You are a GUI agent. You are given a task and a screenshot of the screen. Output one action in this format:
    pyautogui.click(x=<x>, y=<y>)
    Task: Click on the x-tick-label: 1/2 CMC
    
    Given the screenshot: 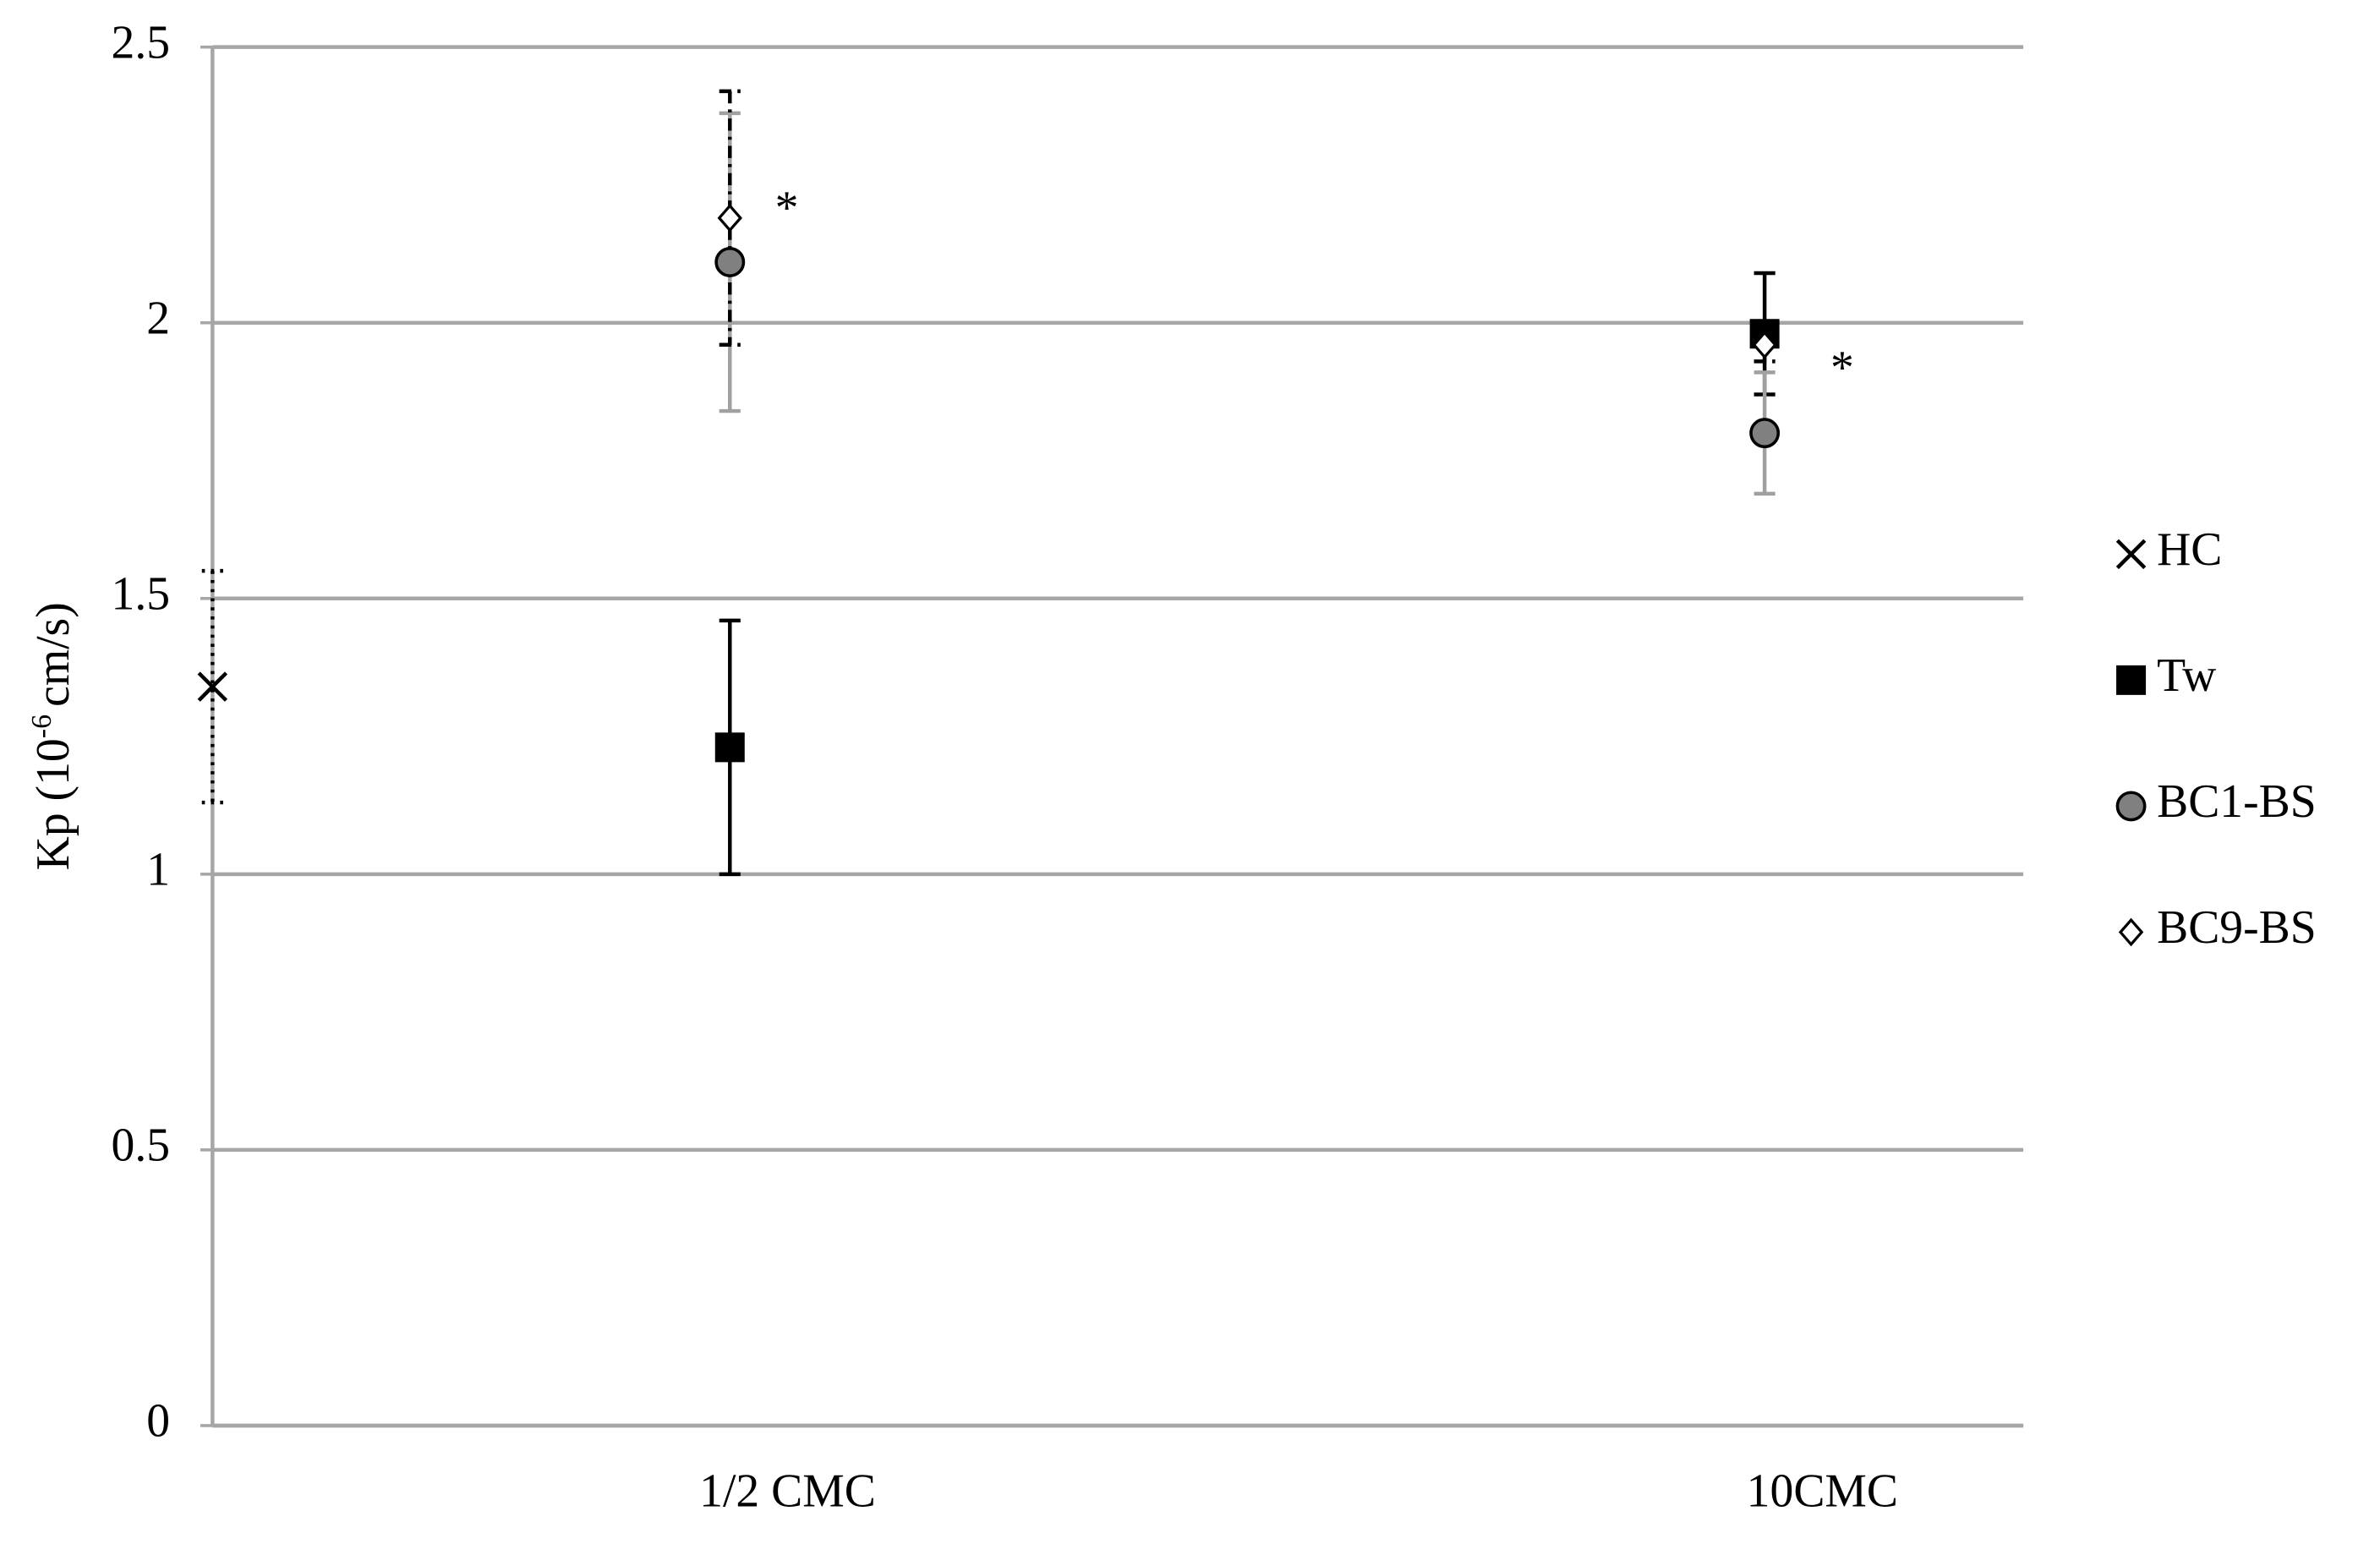 What is the action you would take?
    pyautogui.click(x=787, y=1491)
    